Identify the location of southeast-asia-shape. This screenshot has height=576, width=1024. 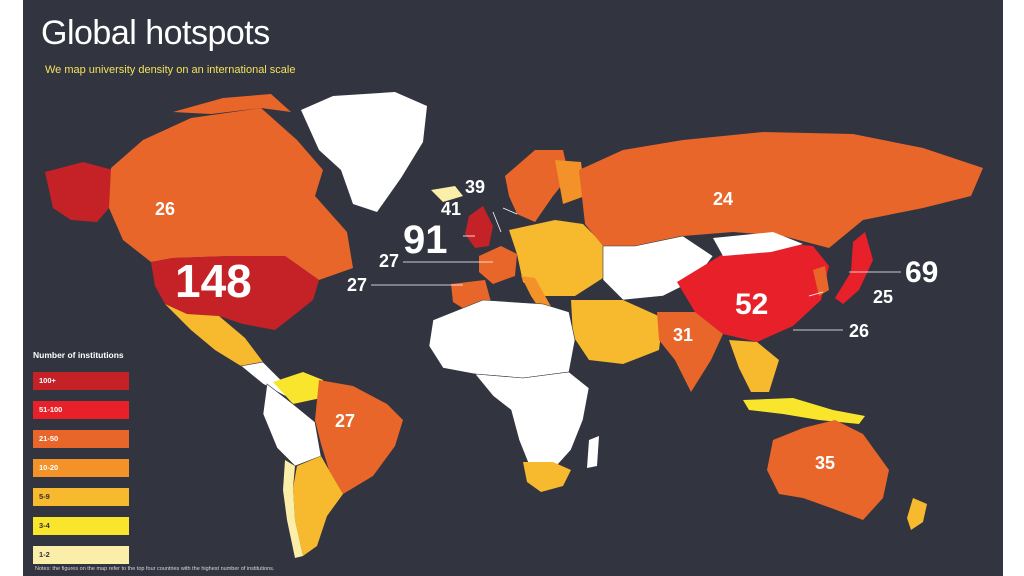
(754, 366).